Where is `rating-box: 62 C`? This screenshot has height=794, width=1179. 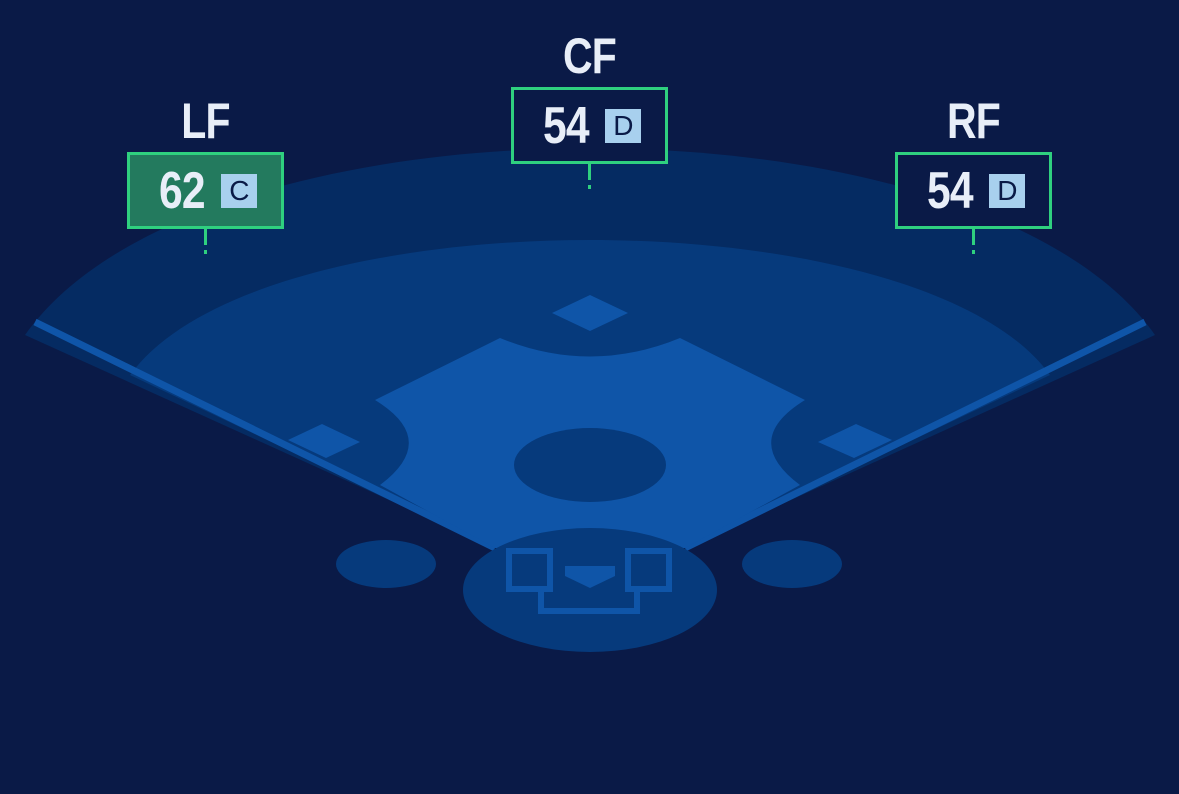 rating-box: 62 C is located at coordinates (205, 190).